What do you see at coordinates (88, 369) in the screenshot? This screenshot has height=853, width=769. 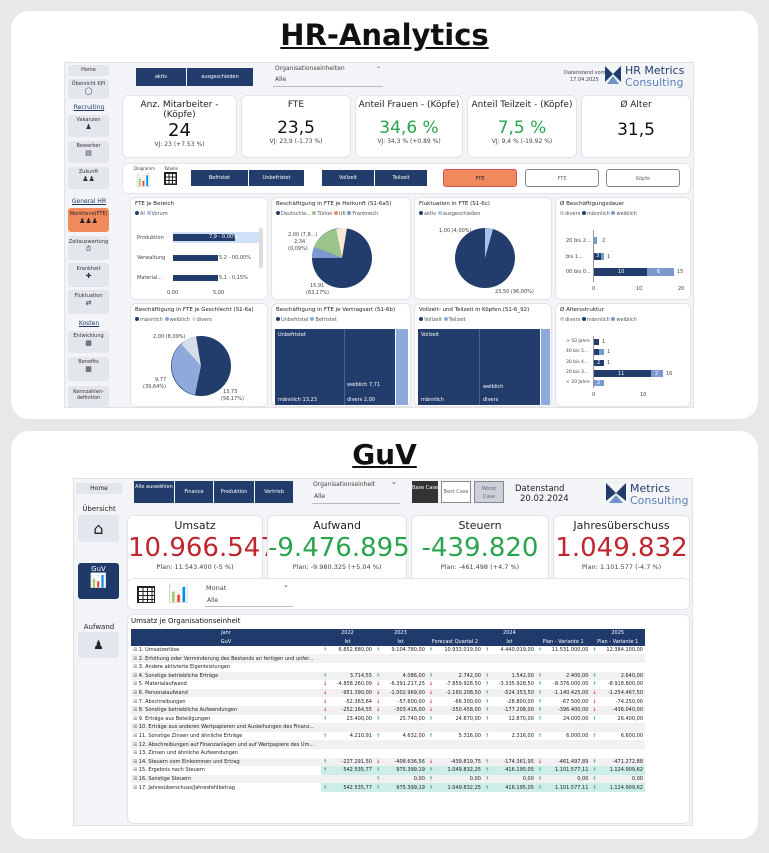 I see `nav-benefits-button: Benefits ▦` at bounding box center [88, 369].